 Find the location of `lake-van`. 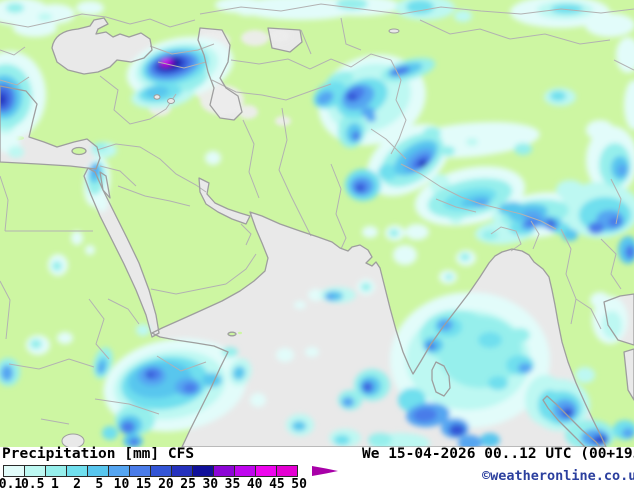

lake-van is located at coordinates (157, 97).